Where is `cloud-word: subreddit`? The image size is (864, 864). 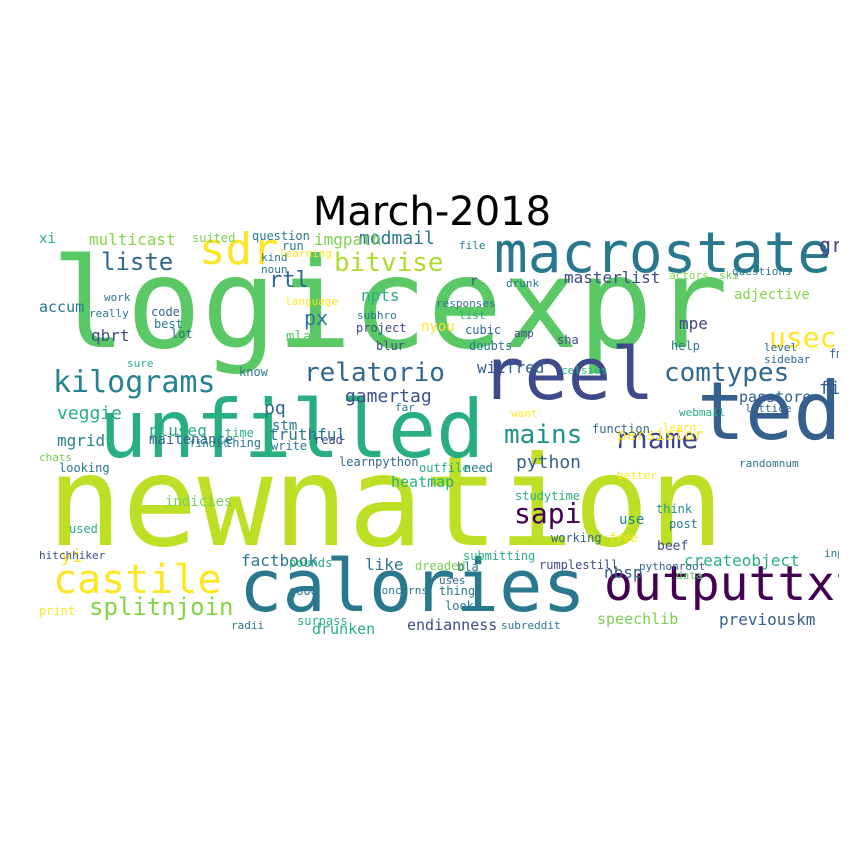
cloud-word: subreddit is located at coordinates (531, 625).